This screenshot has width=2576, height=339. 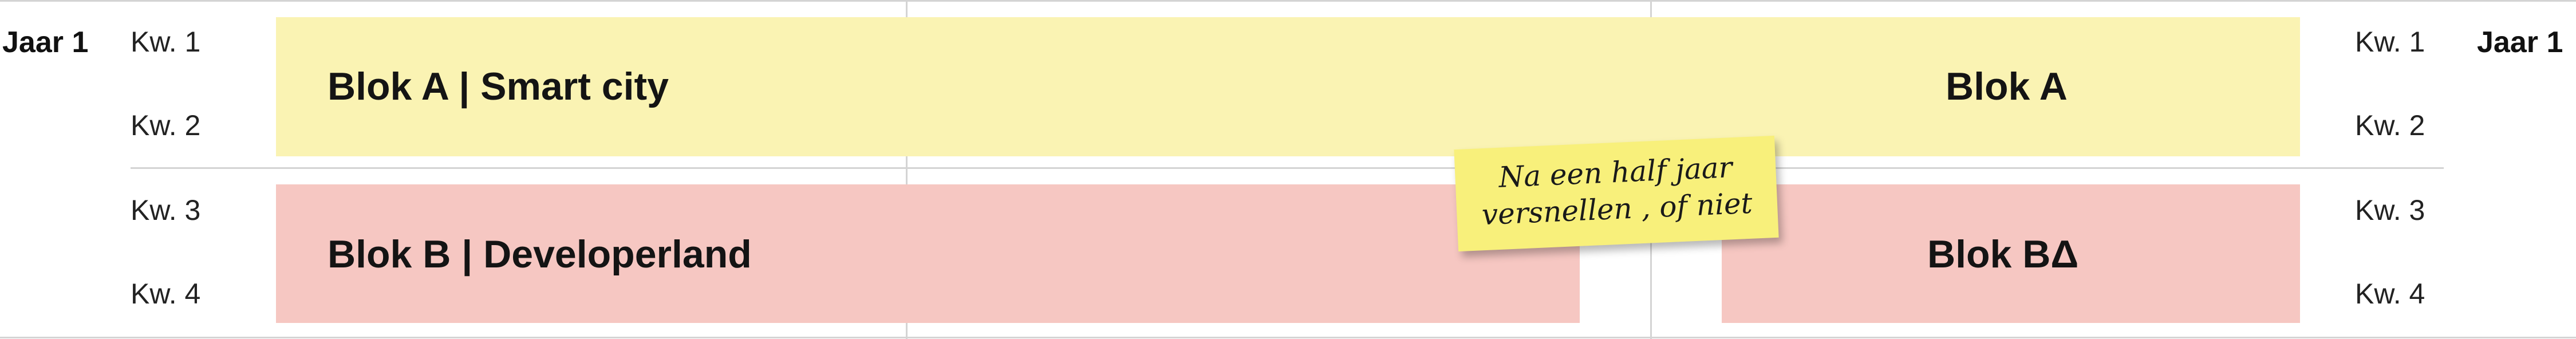 What do you see at coordinates (2390, 210) in the screenshot?
I see `quarter-label-right-3: Kw. 3` at bounding box center [2390, 210].